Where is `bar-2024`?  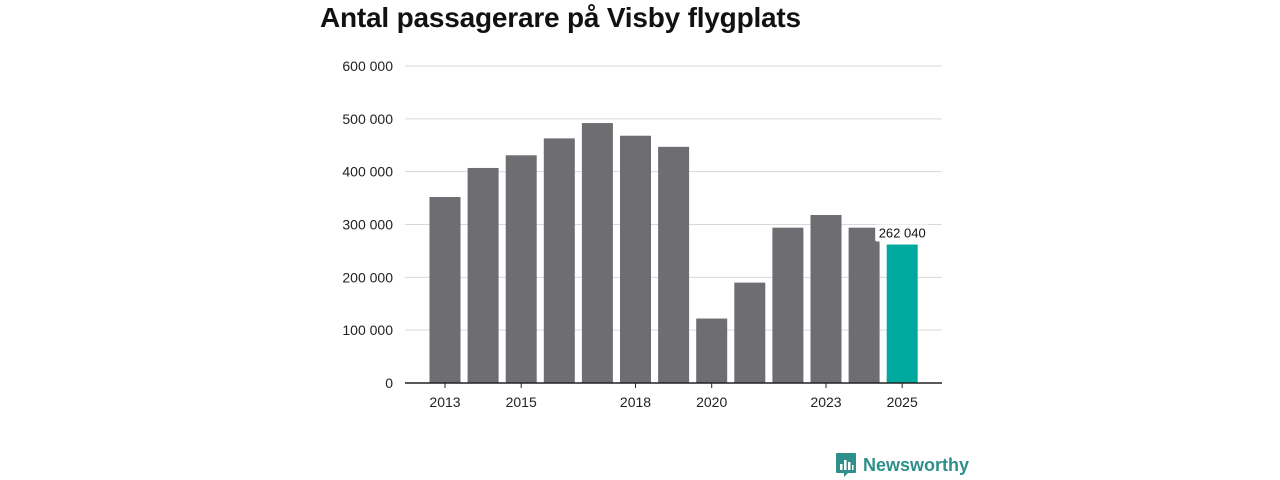
bar-2024 is located at coordinates (864, 305).